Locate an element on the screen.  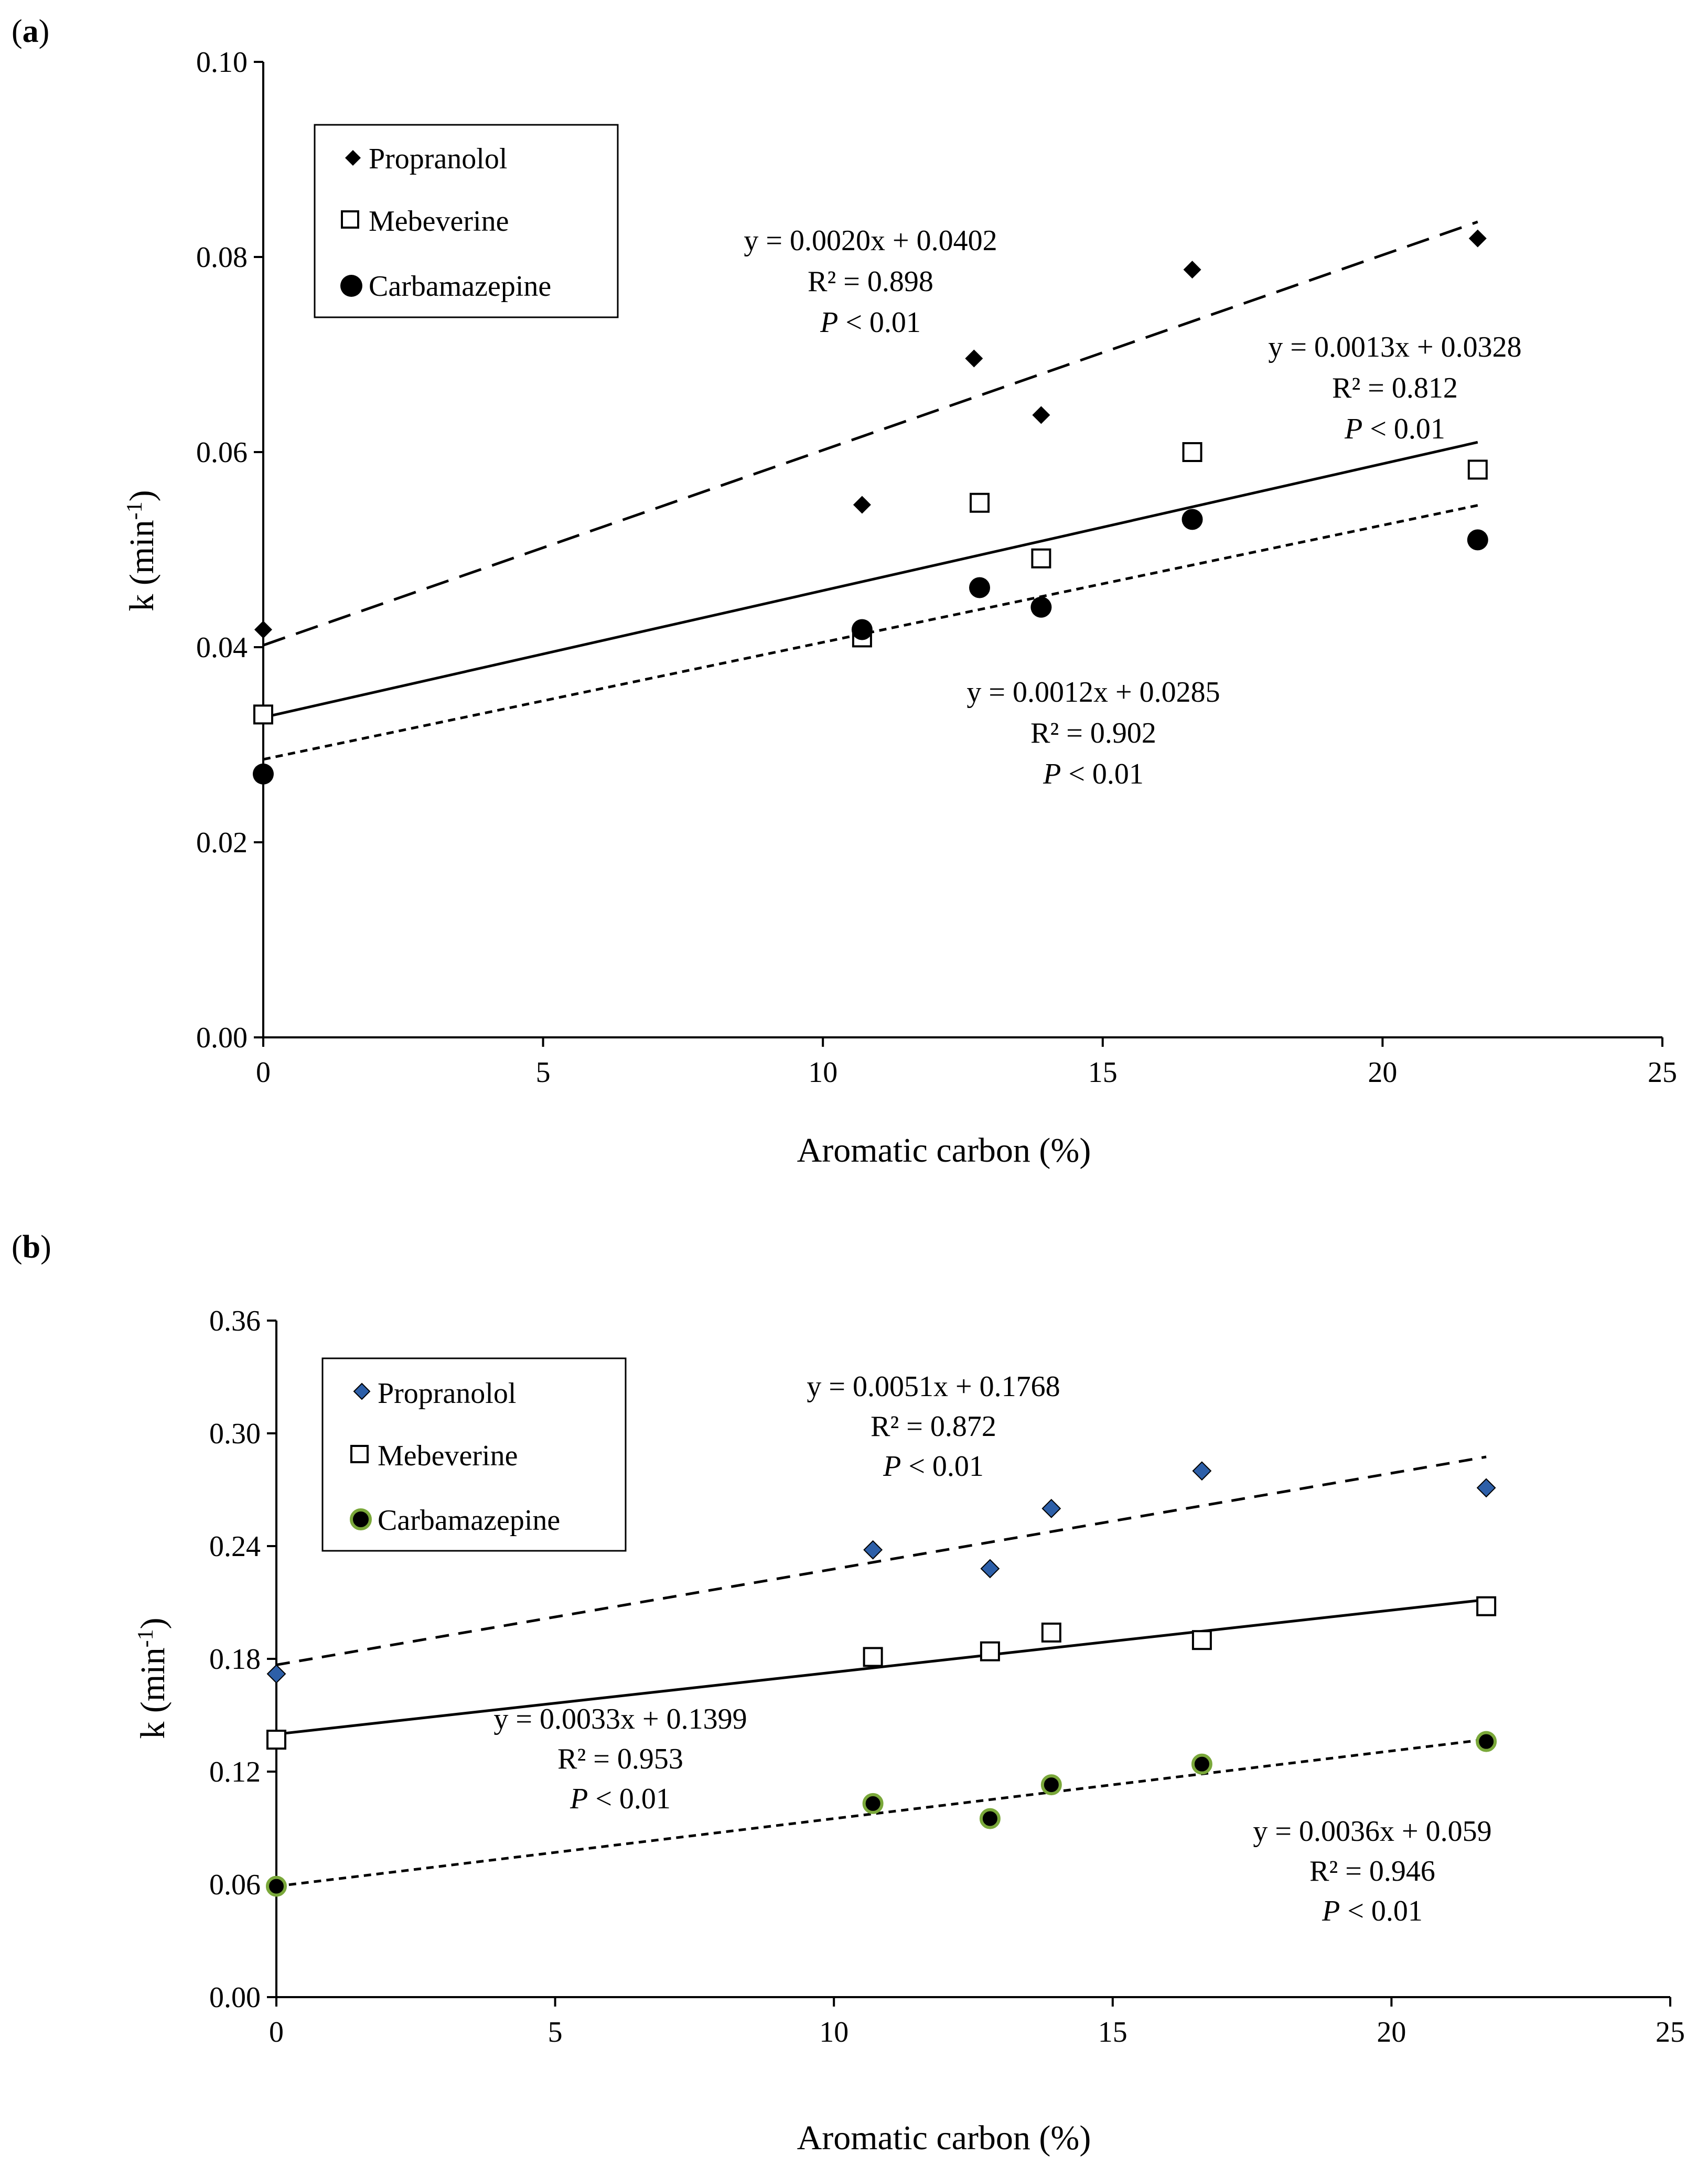
chart-b-legend-box is located at coordinates (474, 1454).